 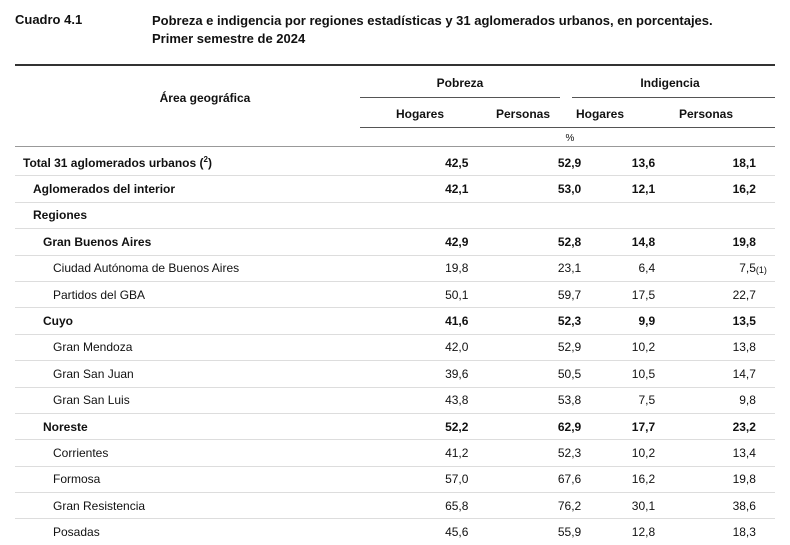 I want to click on cell-pobreza-personas: 23,1, so click(x=531, y=268).